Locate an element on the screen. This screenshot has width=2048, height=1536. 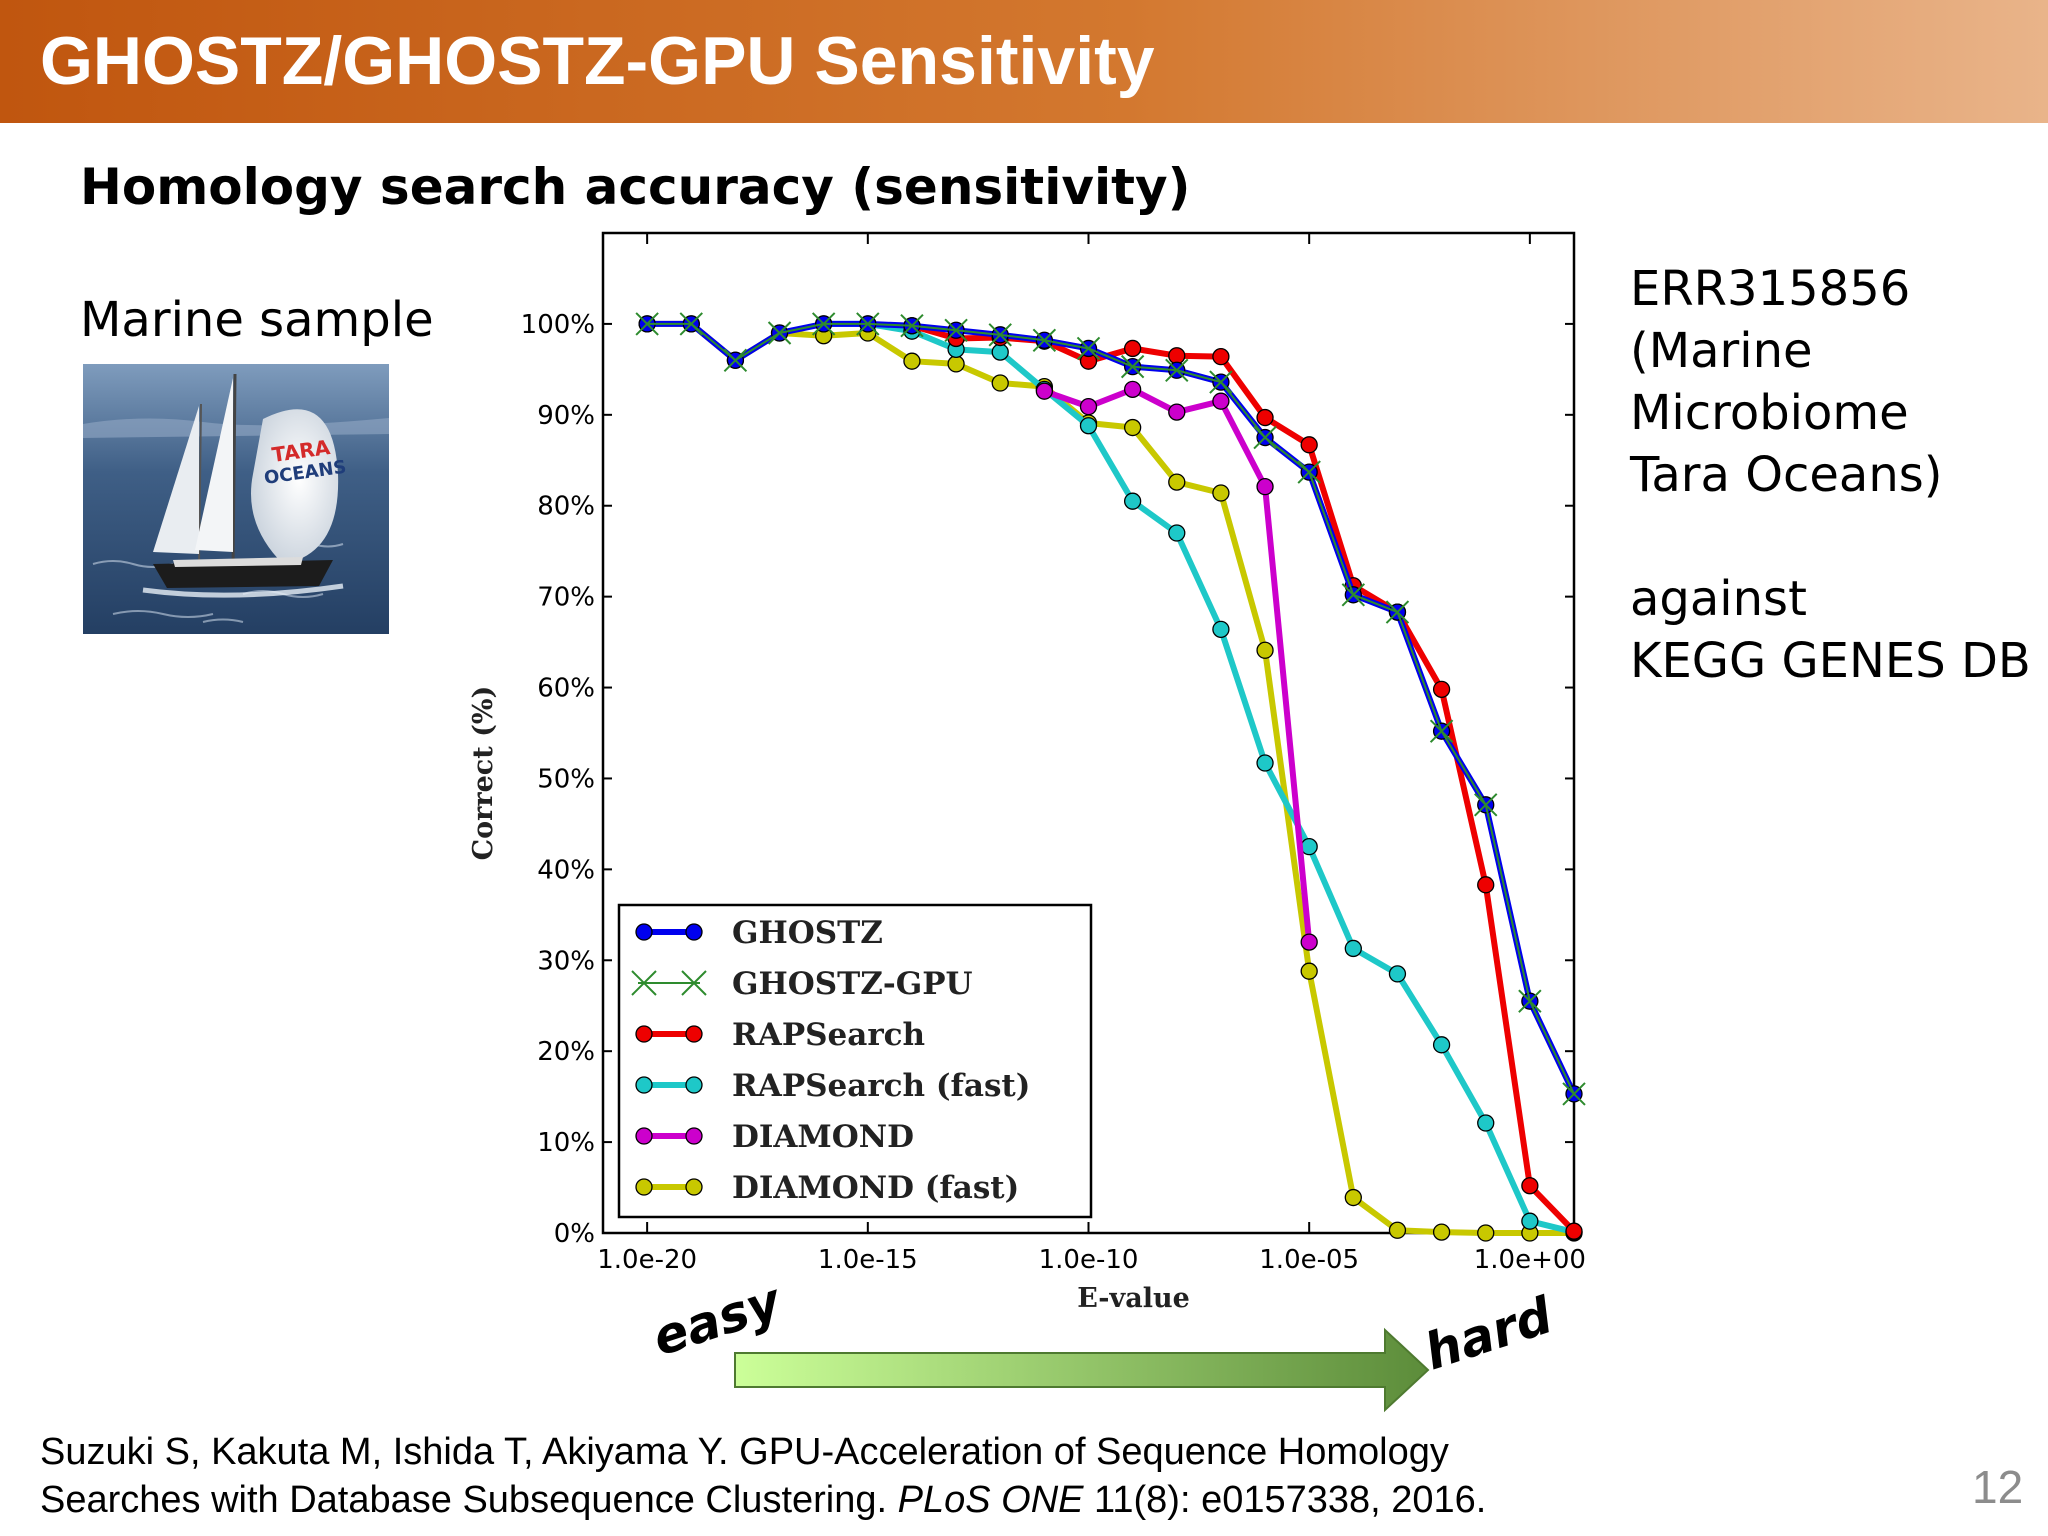
citation-volume: 11(8): e0157338, 2016. is located at coordinates (1285, 1500).